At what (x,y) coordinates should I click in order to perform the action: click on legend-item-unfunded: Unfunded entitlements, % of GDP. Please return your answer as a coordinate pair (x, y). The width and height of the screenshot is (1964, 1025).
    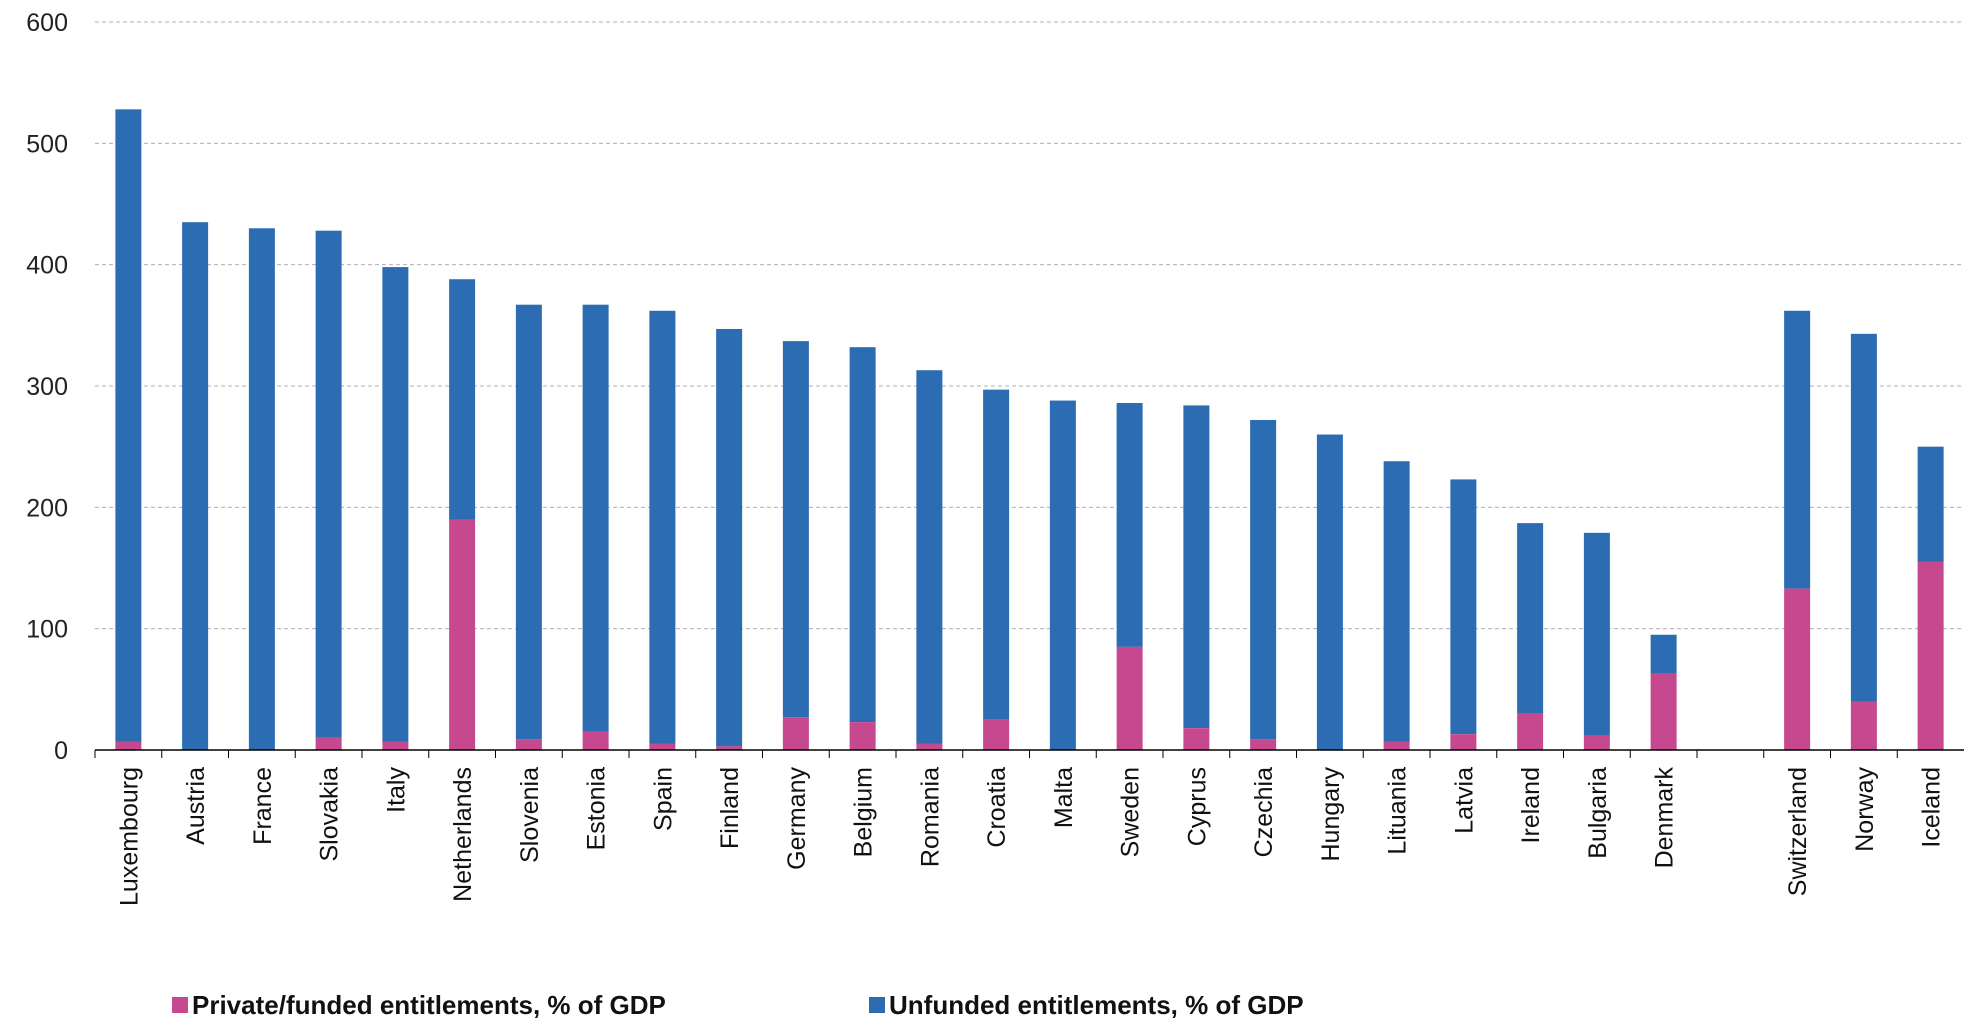
    Looking at the image, I should click on (1086, 1005).